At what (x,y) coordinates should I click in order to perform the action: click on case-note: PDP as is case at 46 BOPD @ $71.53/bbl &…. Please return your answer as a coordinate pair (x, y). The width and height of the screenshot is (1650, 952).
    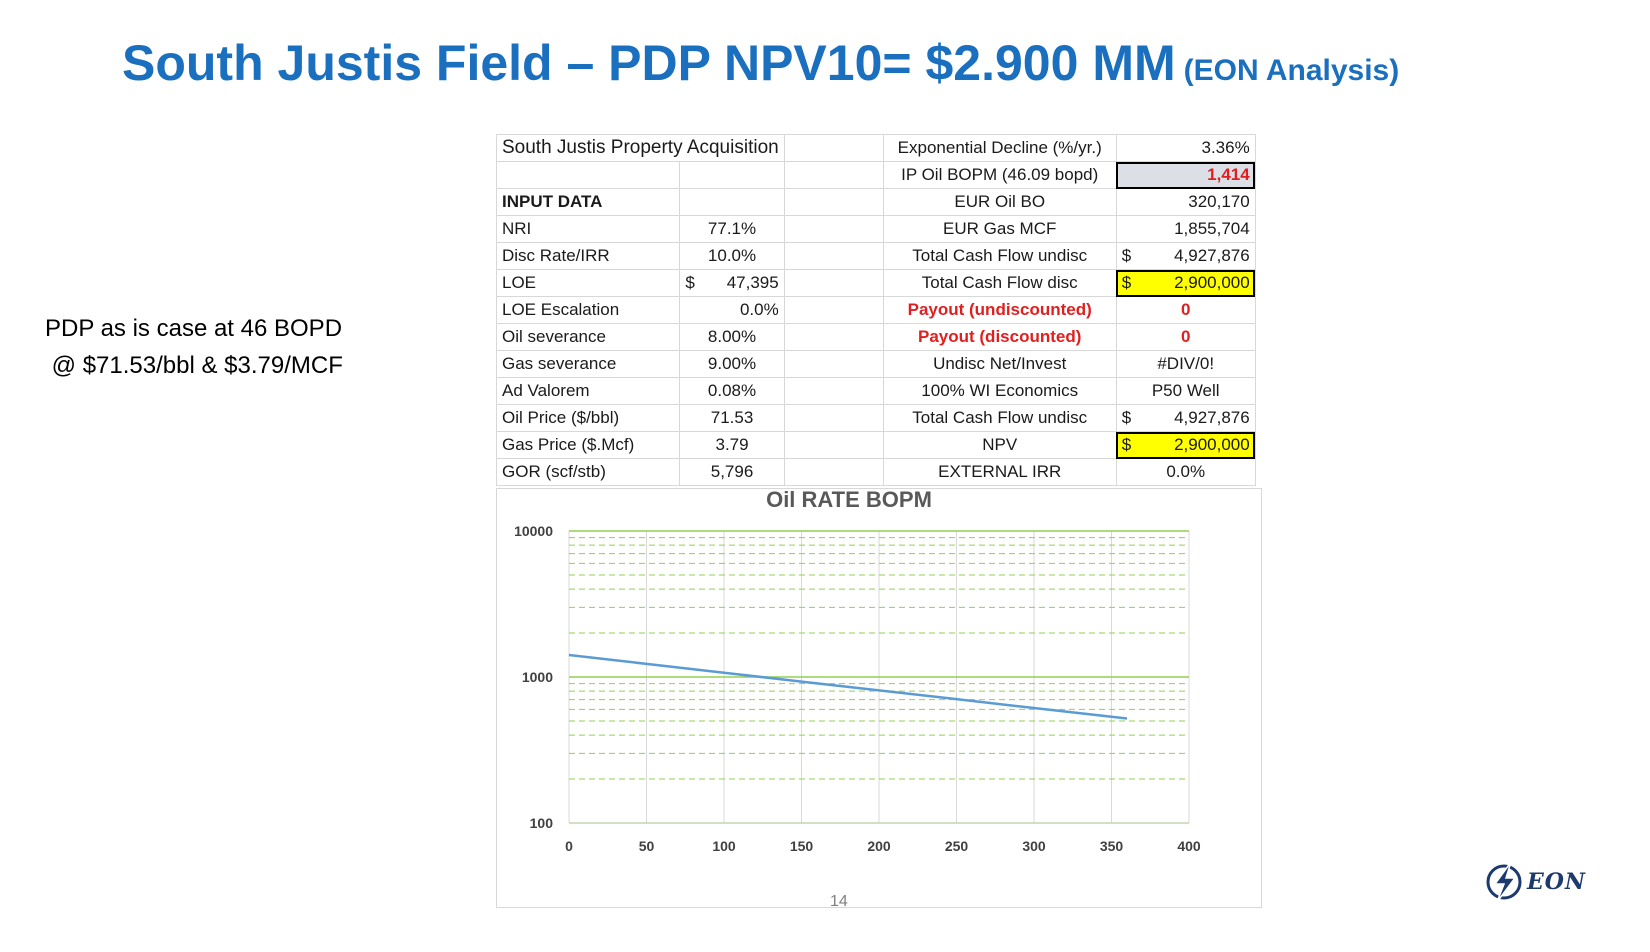
    Looking at the image, I should click on (194, 347).